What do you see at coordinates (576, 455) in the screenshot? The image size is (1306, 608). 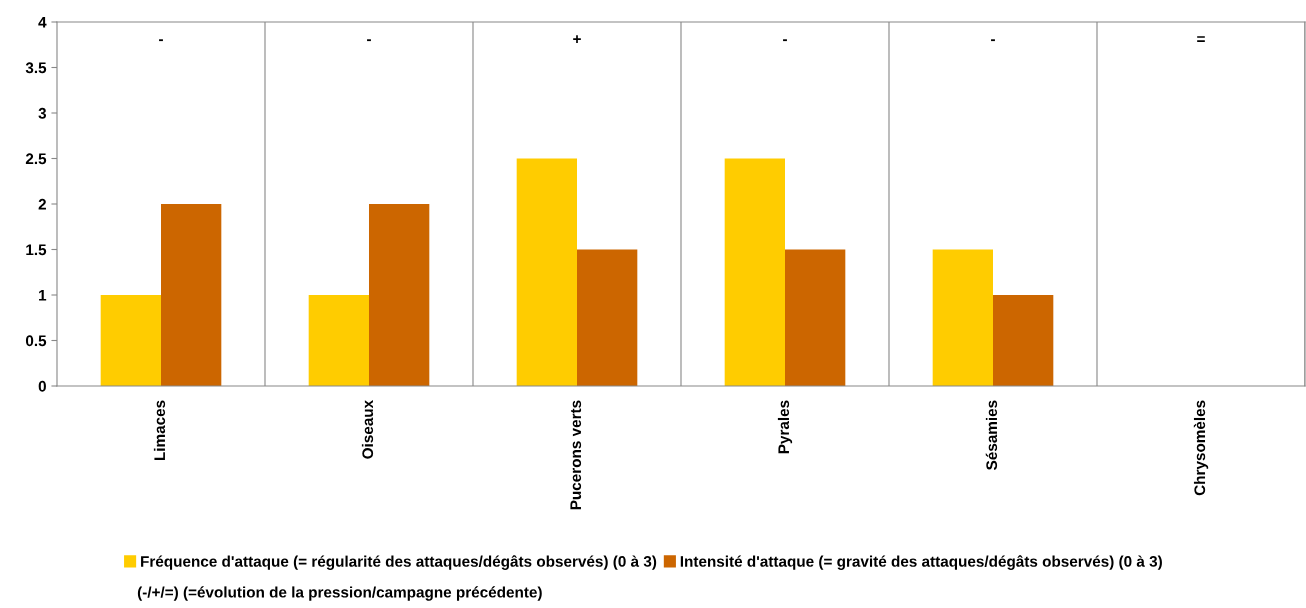 I see `x-tick-label: Pucerons verts` at bounding box center [576, 455].